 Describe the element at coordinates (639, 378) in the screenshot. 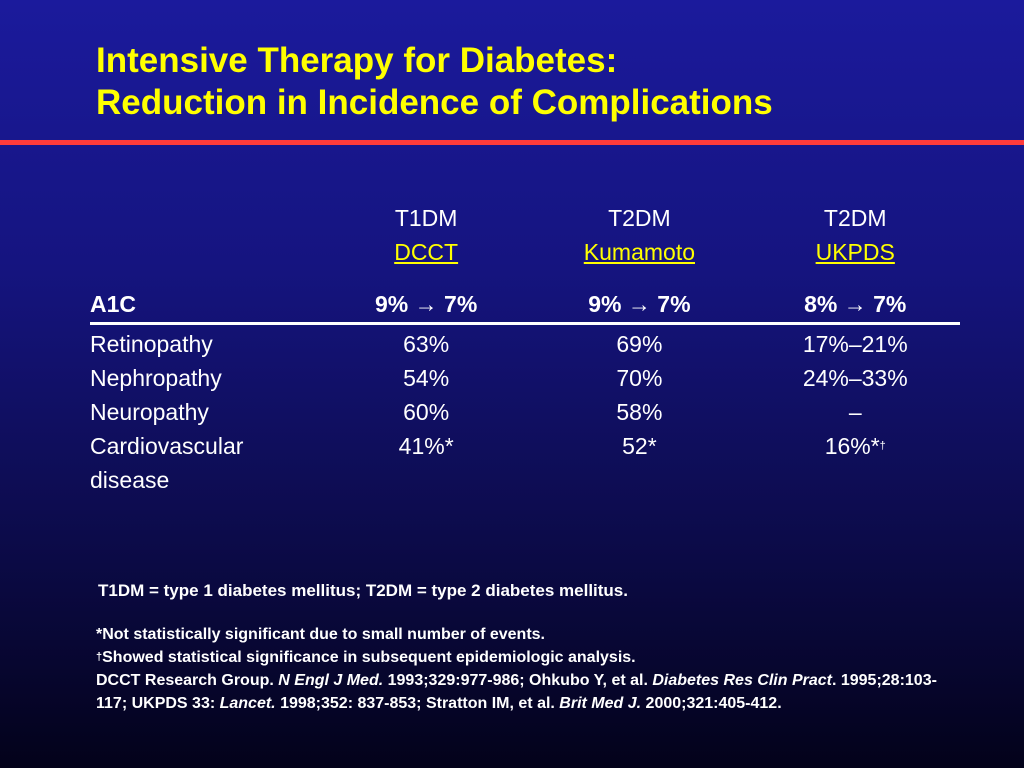

I see `cell-value: 70%` at that location.